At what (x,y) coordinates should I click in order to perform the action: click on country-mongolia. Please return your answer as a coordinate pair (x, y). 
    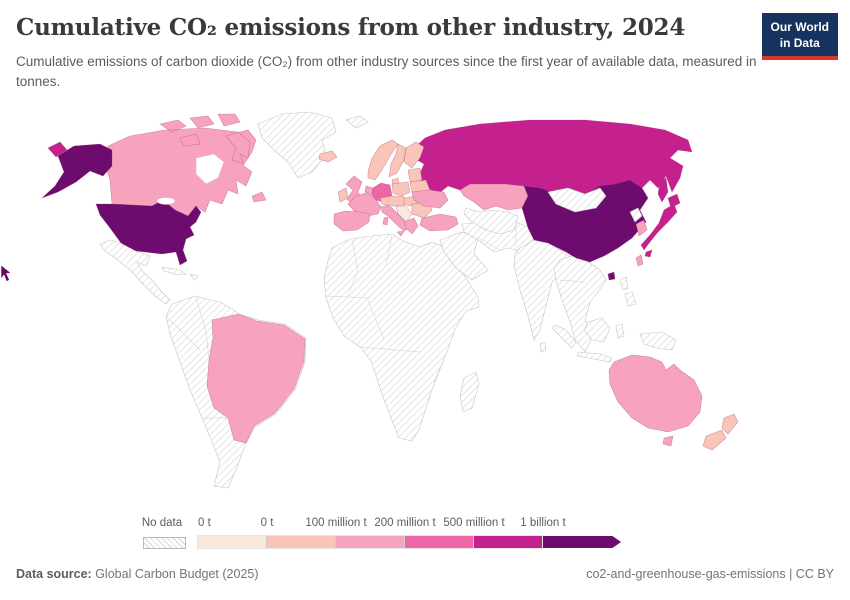
    Looking at the image, I should click on (577, 200).